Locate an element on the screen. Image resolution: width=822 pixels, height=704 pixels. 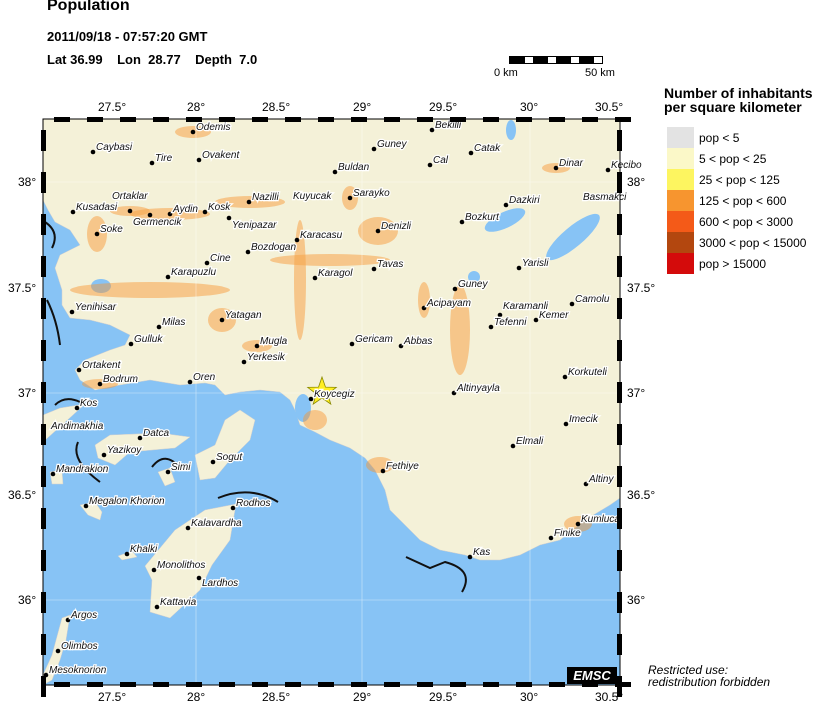
city-label: Buldan is located at coordinates (354, 167).